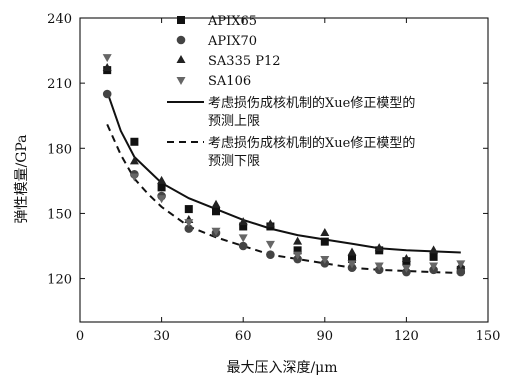 The width and height of the screenshot is (512, 378). I want to click on legend-label-apix70: APIX70, so click(232, 41).